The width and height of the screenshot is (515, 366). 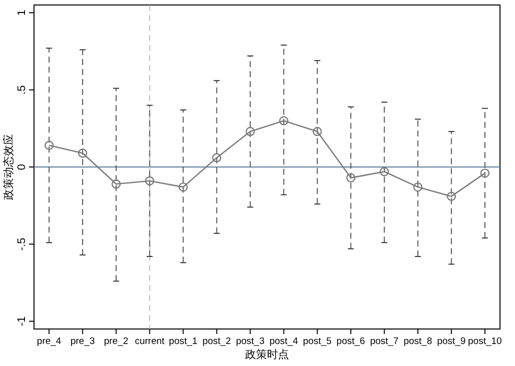 What do you see at coordinates (22, 89) in the screenshot?
I see `y-tick-label: .5` at bounding box center [22, 89].